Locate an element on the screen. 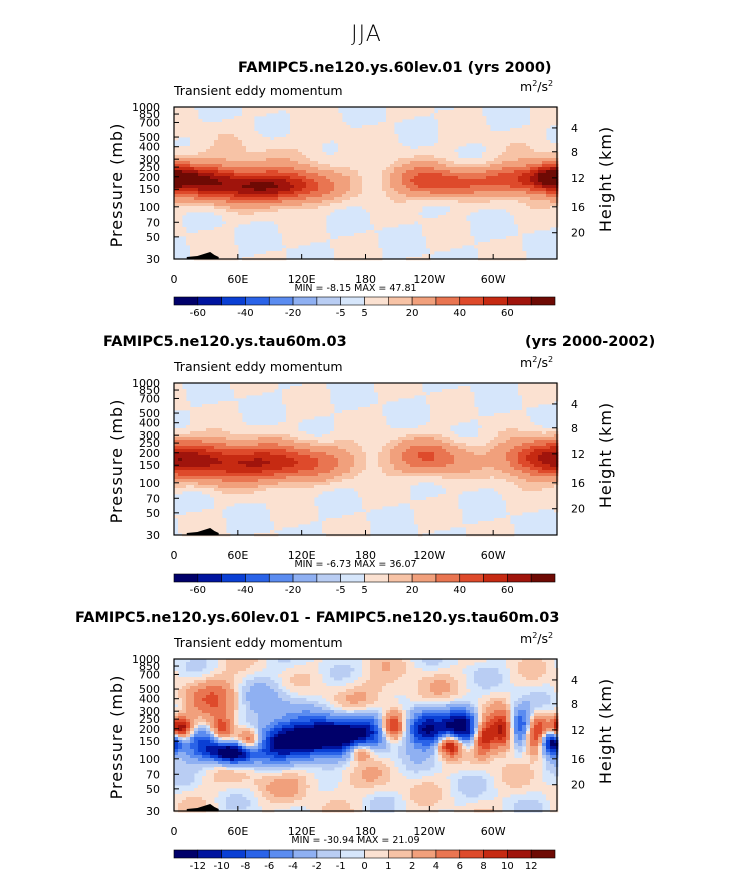  units-sup2: 2 is located at coordinates (551, 635).